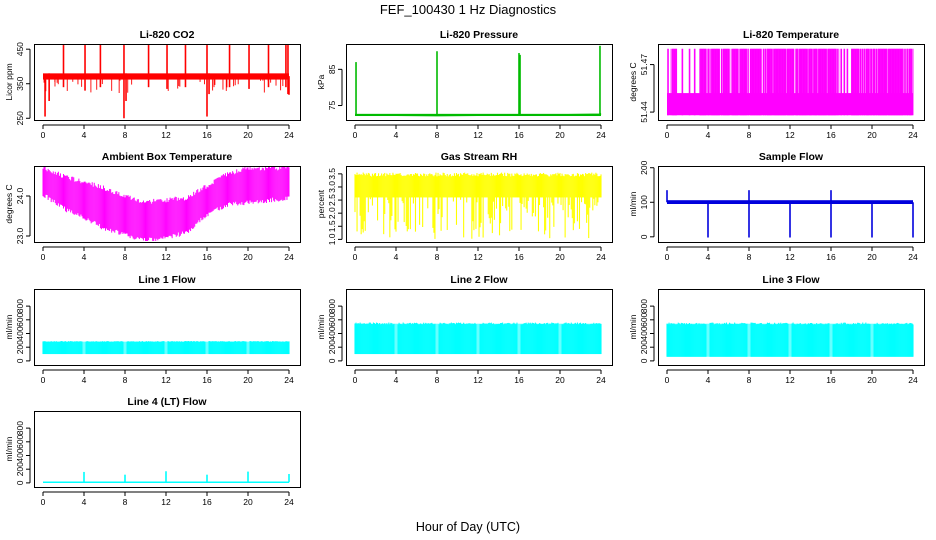 The image size is (936, 540). Describe the element at coordinates (332, 69) in the screenshot. I see `y-tick-label: 85` at that location.